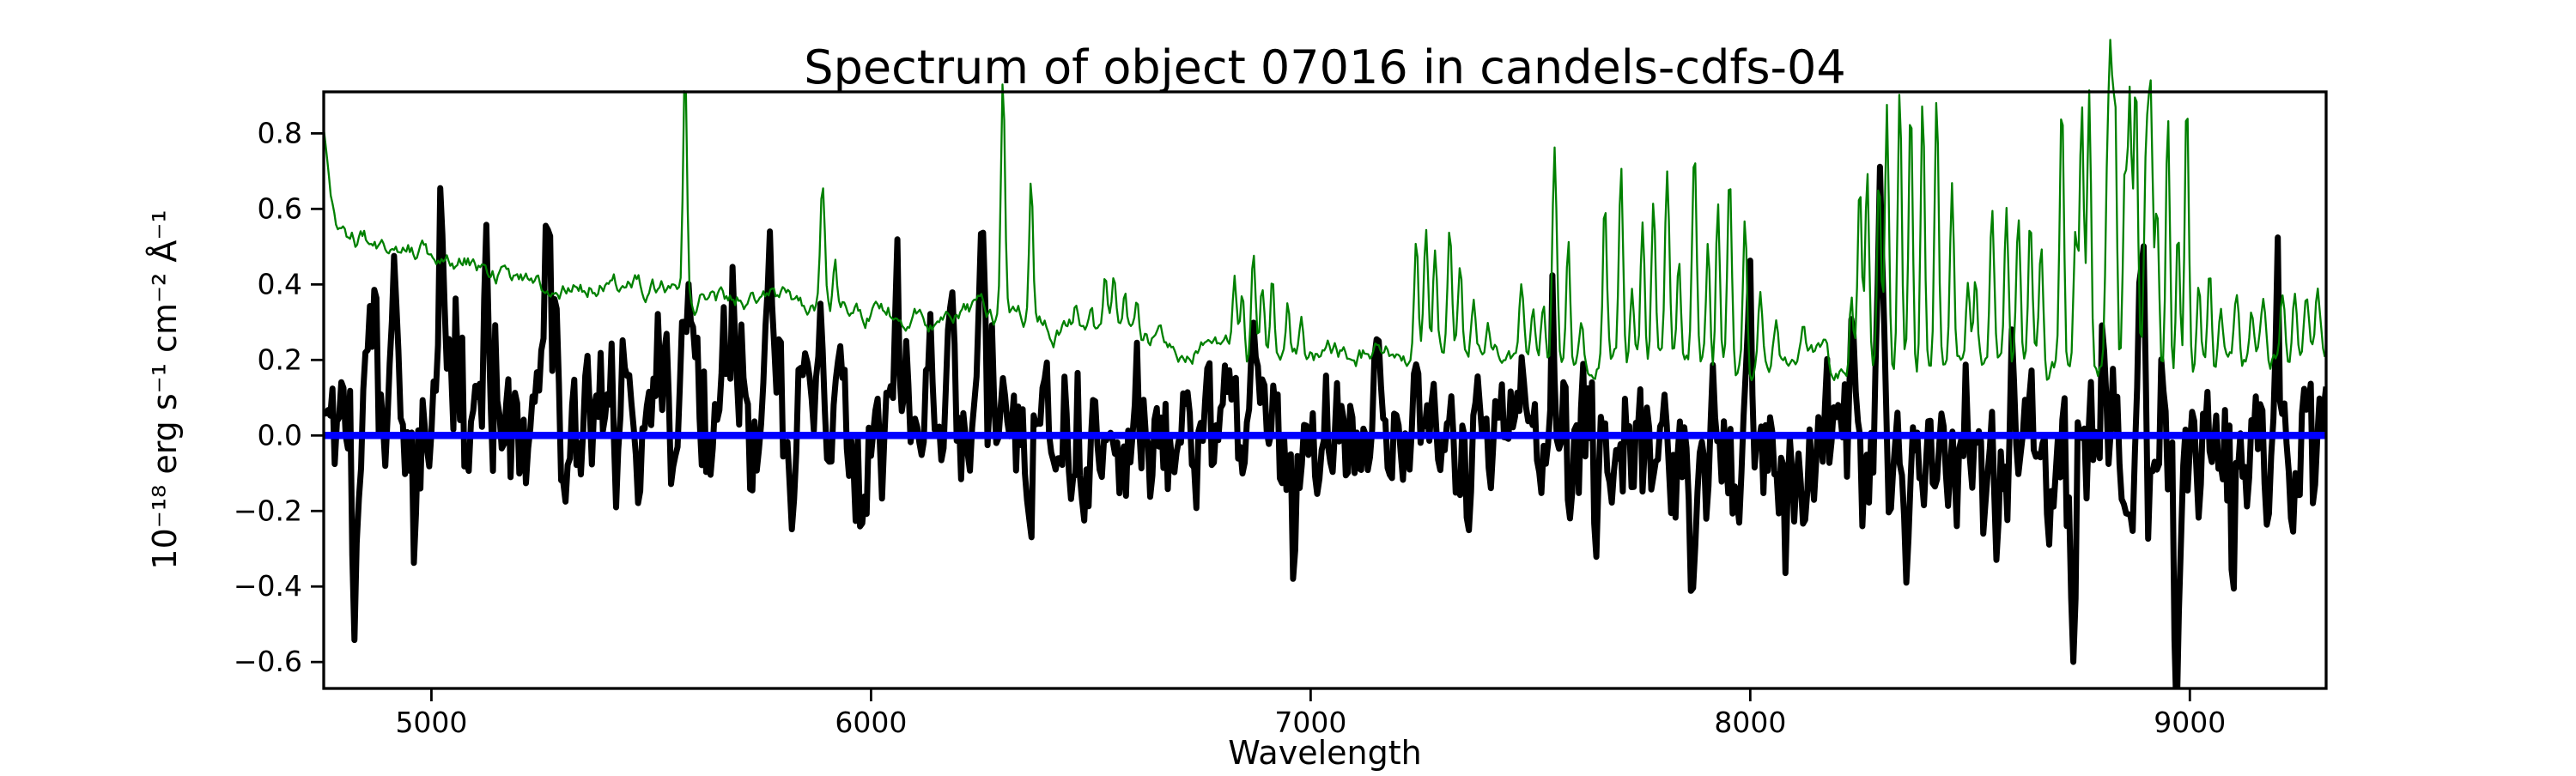  I want to click on y-tick-label: 0.0, so click(280, 435).